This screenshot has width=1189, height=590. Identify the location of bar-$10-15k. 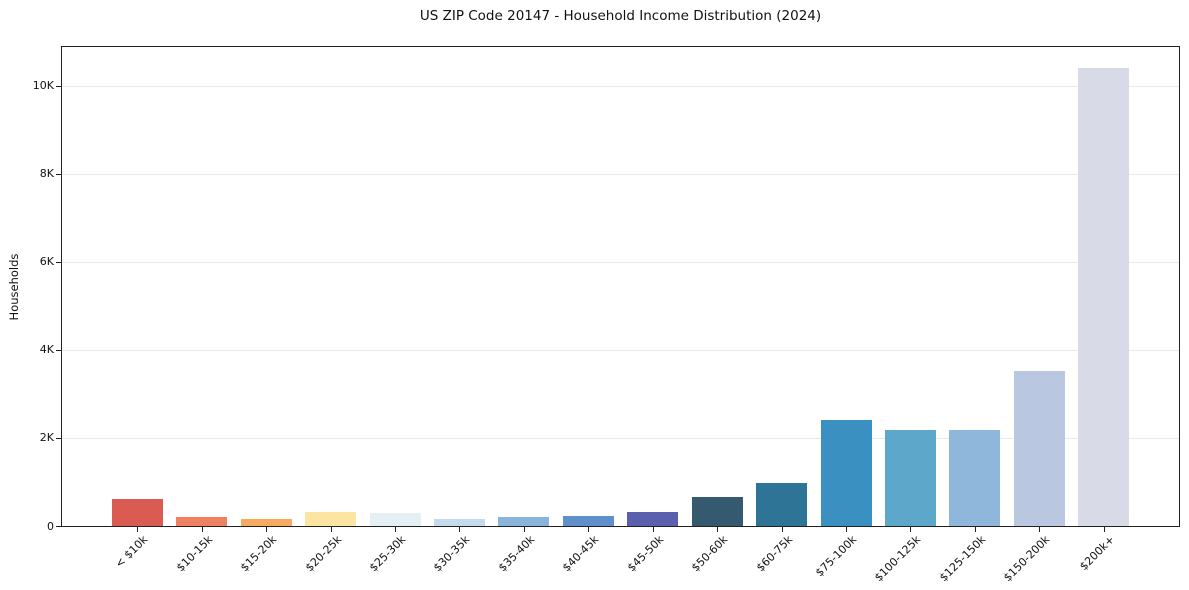
(202, 521).